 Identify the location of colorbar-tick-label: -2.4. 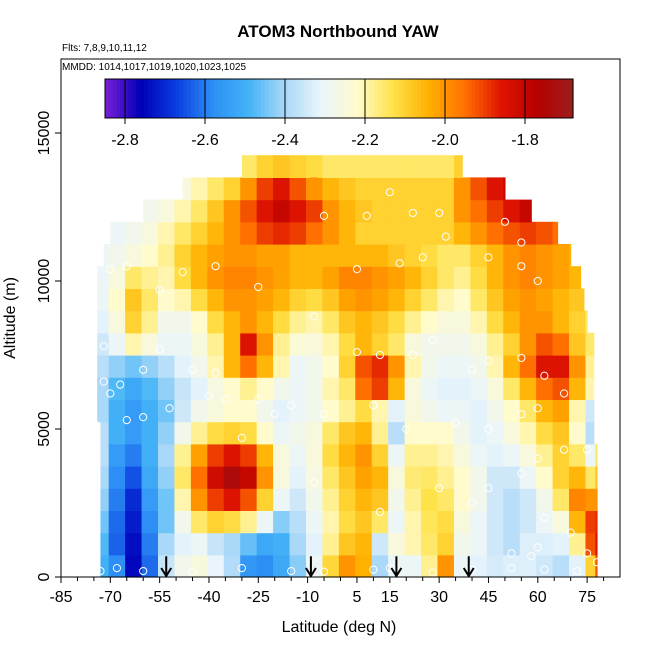
(285, 140).